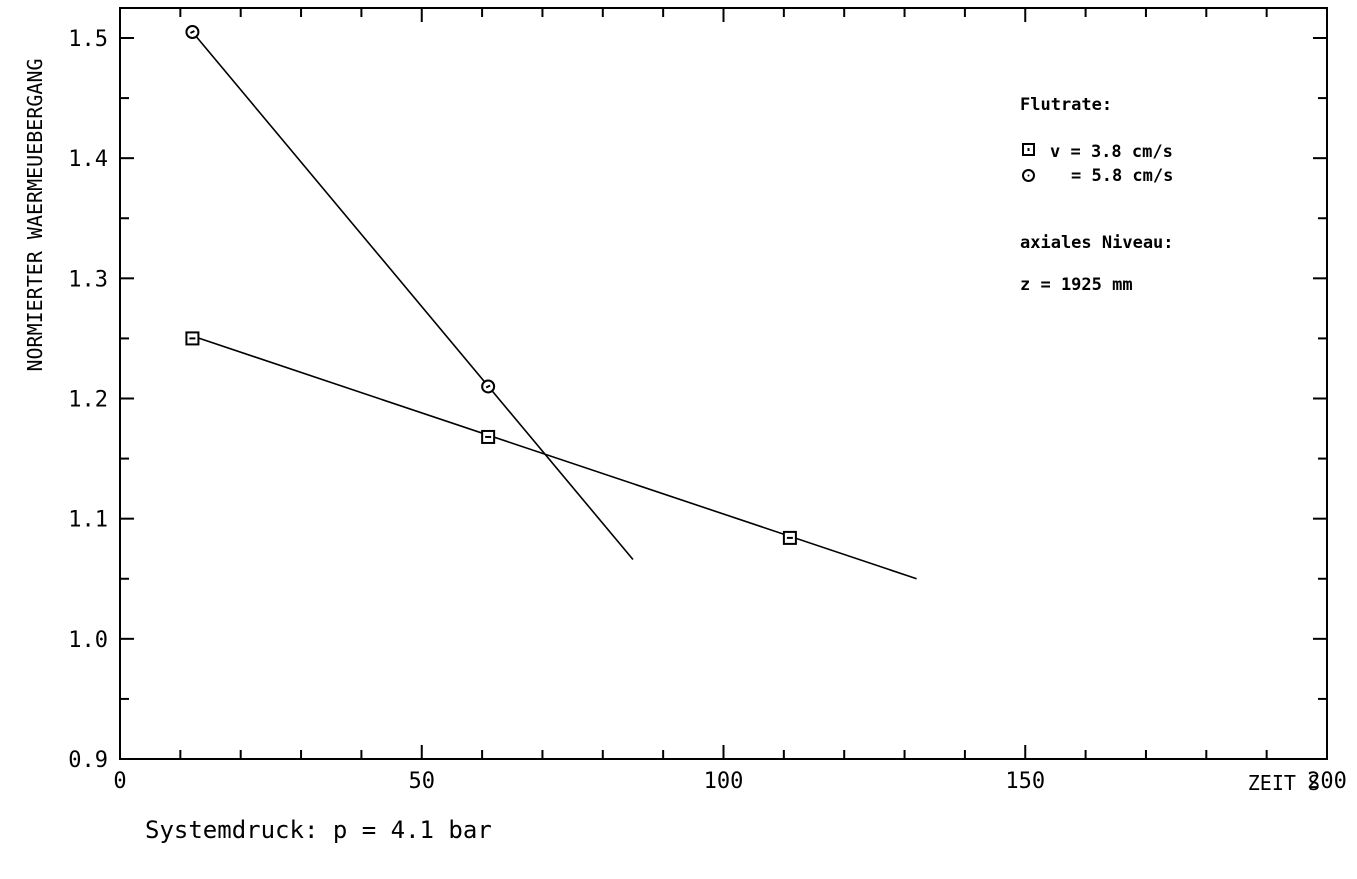 Image resolution: width=1357 pixels, height=879 pixels. What do you see at coordinates (1122, 176) in the screenshot?
I see `legend-entry-circle: = 5.8 cm/s` at bounding box center [1122, 176].